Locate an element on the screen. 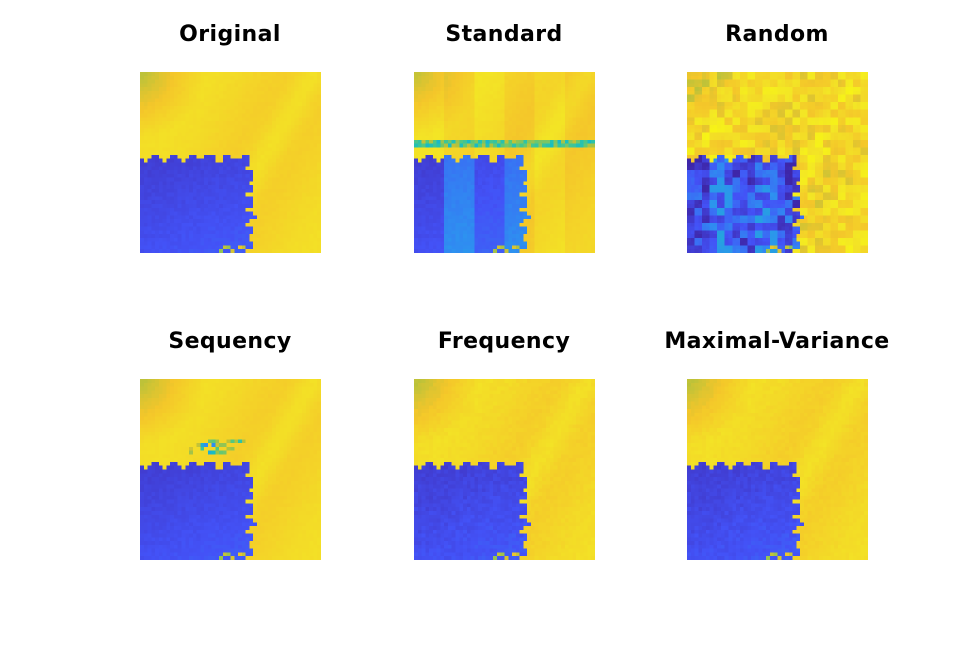  image-frequency is located at coordinates (504, 469).